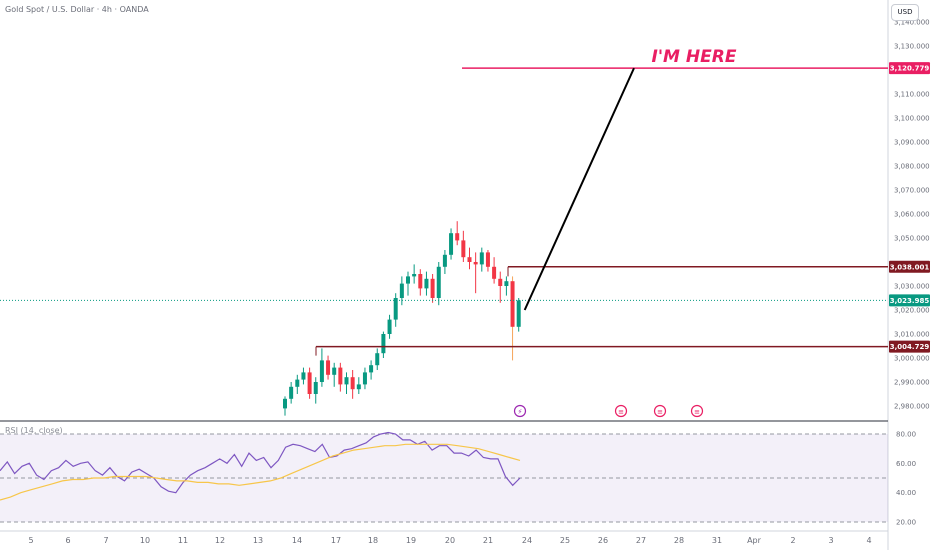 The width and height of the screenshot is (932, 550). I want to click on time-tick-label: 31, so click(717, 540).